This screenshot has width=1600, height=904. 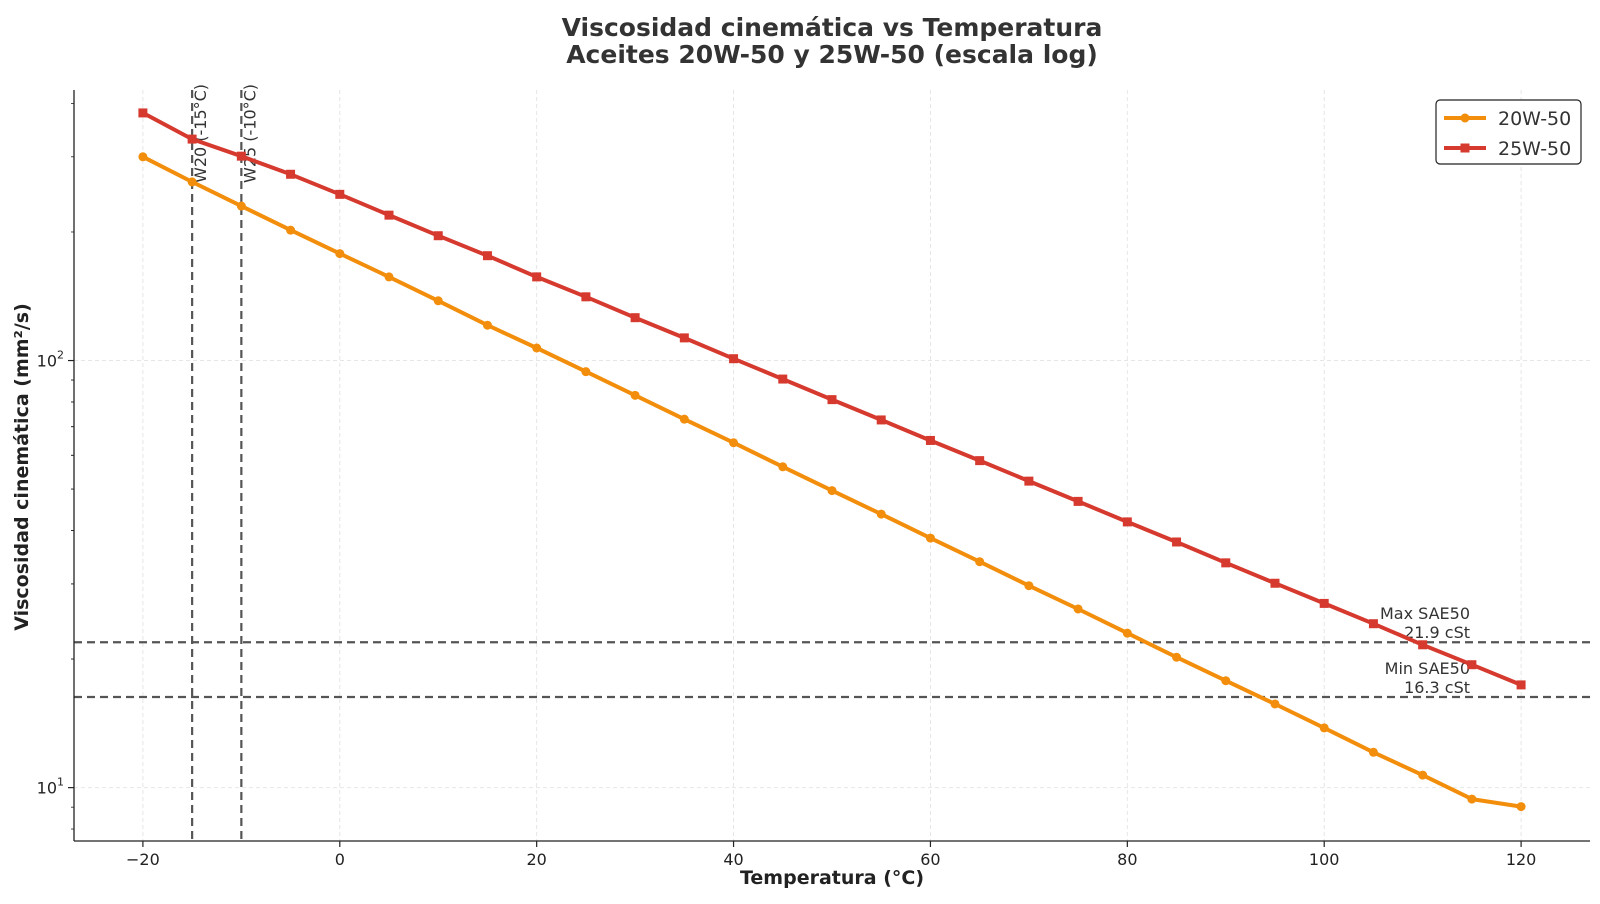 What do you see at coordinates (249, 133) in the screenshot?
I see `ref-label-vertical: W25 (-10°C)` at bounding box center [249, 133].